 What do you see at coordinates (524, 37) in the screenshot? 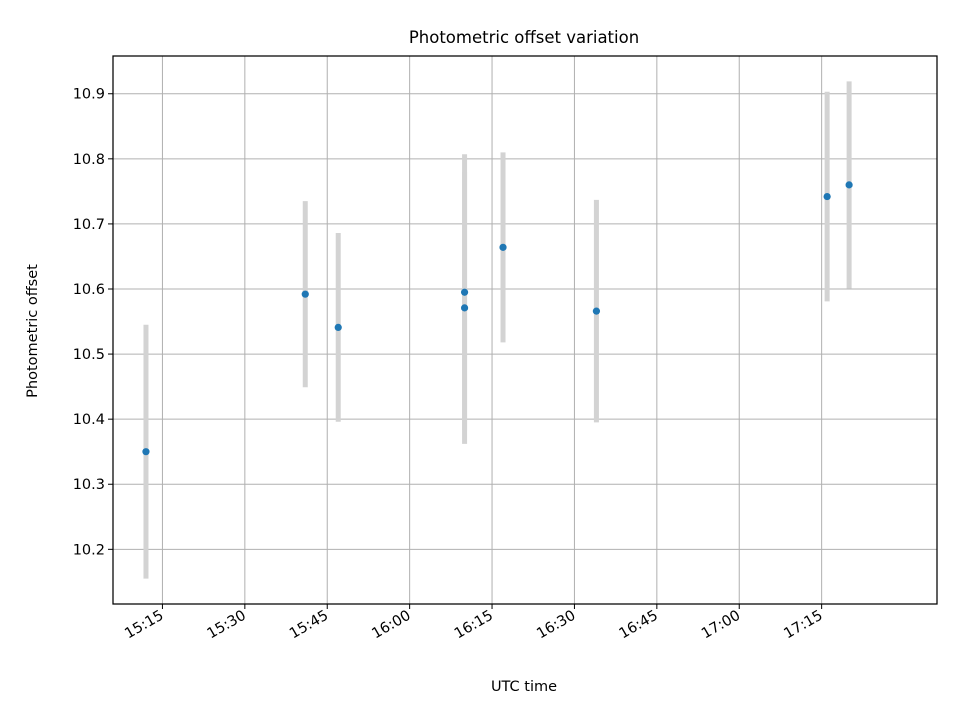
I see `chart-title: Photometric offset variation` at bounding box center [524, 37].